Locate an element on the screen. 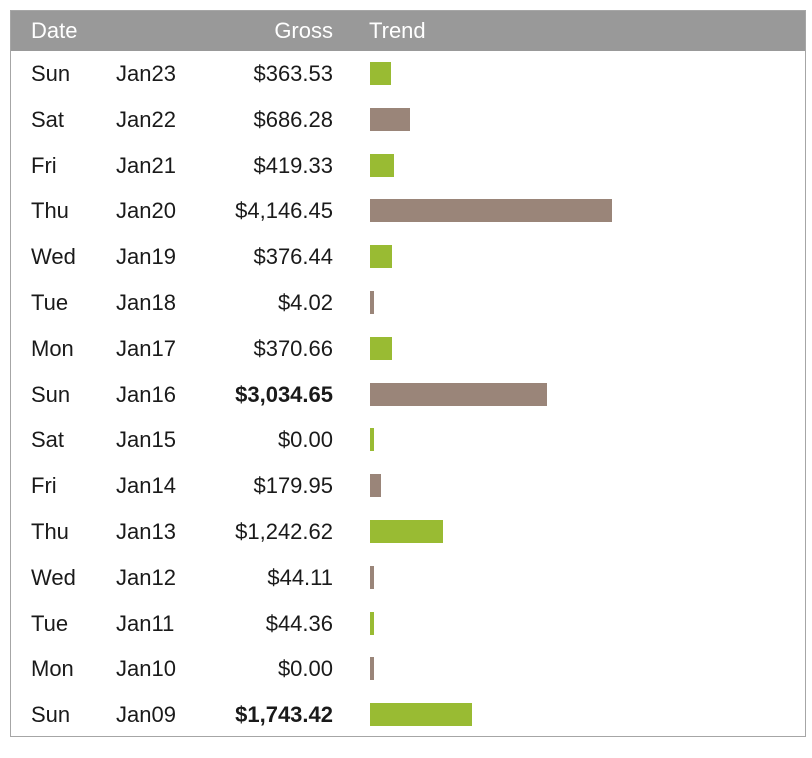  table-row: Fri Jan21 $419.33 is located at coordinates (408, 166).